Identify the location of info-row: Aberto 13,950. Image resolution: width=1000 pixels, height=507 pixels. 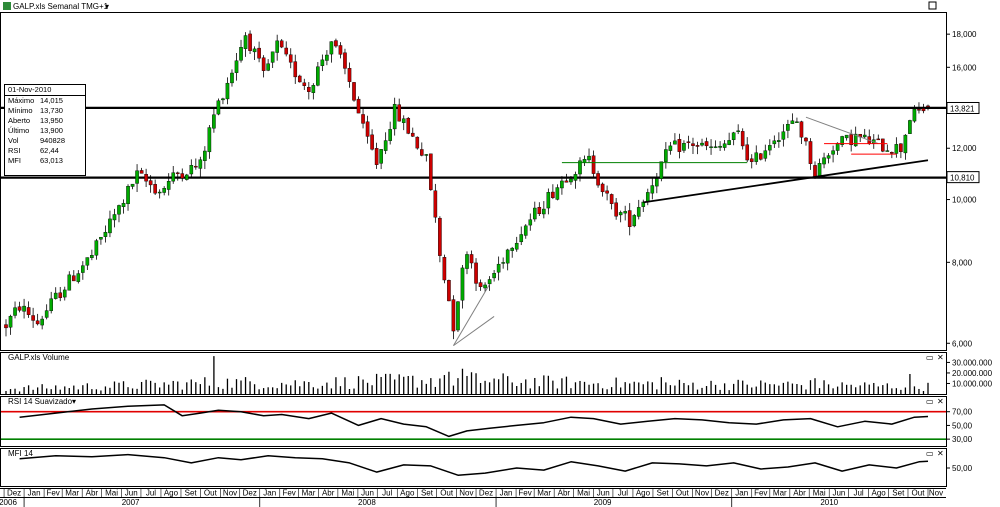
(45, 121).